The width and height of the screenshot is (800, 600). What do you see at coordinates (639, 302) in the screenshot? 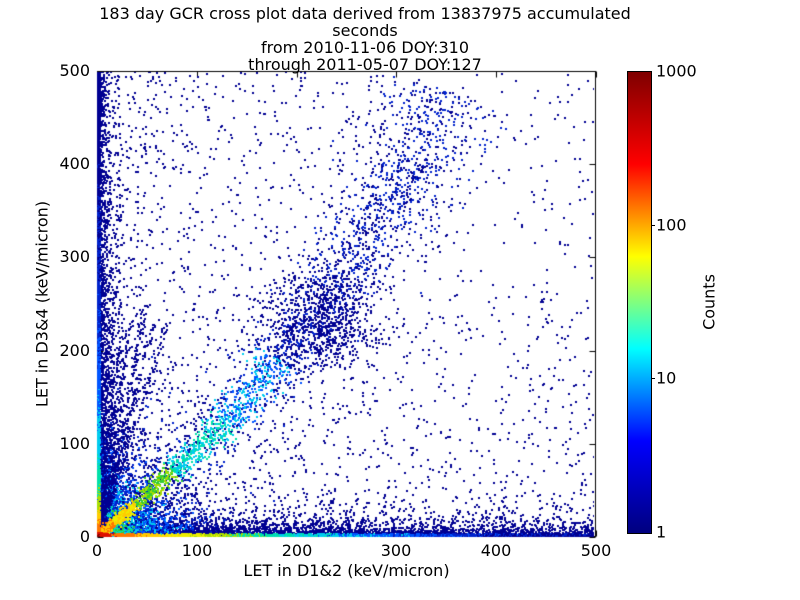
I see `colorbar` at bounding box center [639, 302].